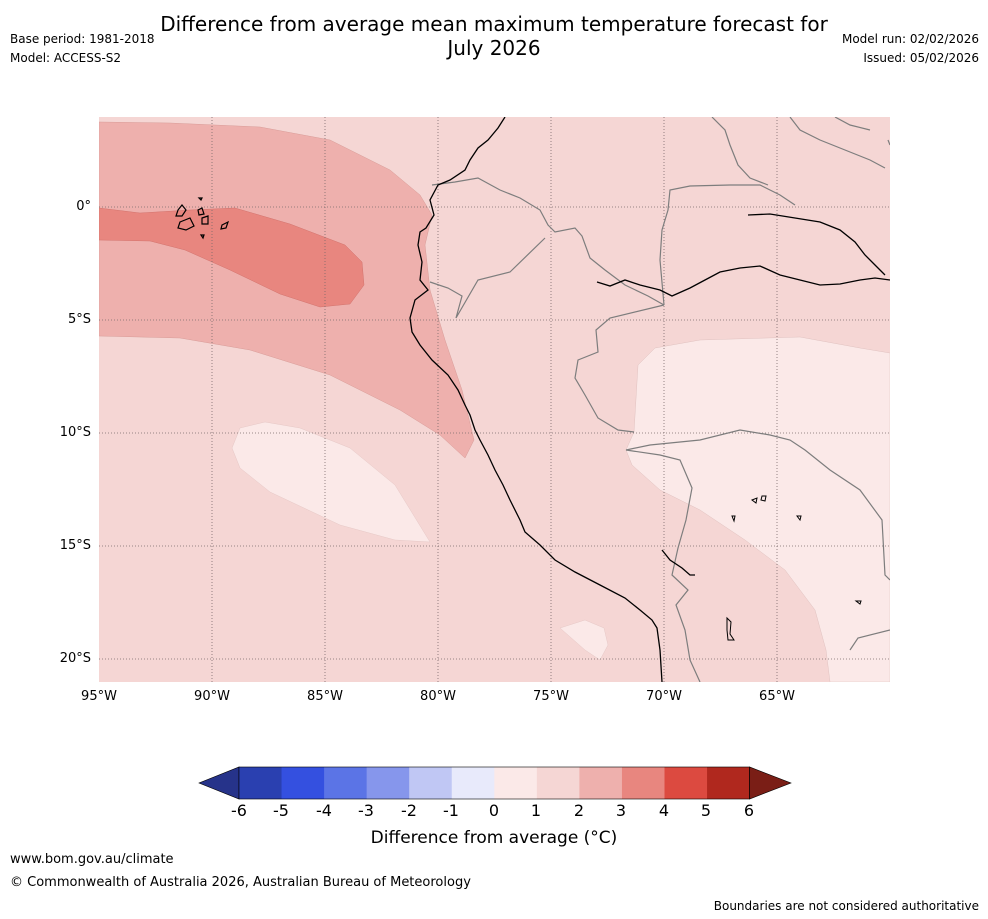 This screenshot has width=988, height=919. I want to click on colorbar-tick: -3, so click(366, 810).